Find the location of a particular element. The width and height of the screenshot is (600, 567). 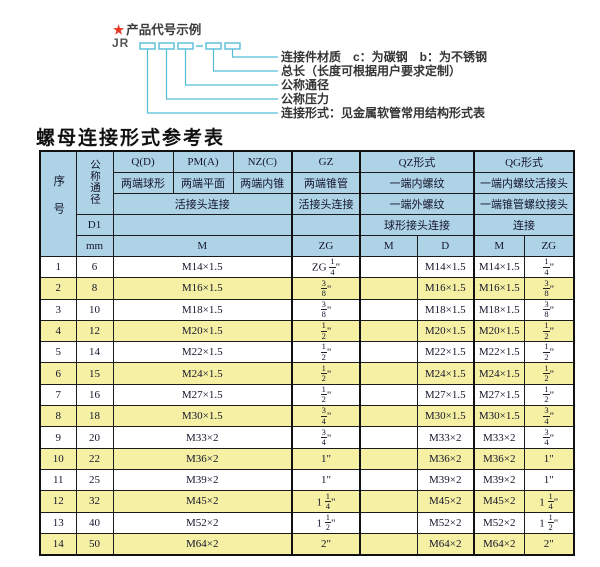

table-cell: 2" is located at coordinates (326, 544).